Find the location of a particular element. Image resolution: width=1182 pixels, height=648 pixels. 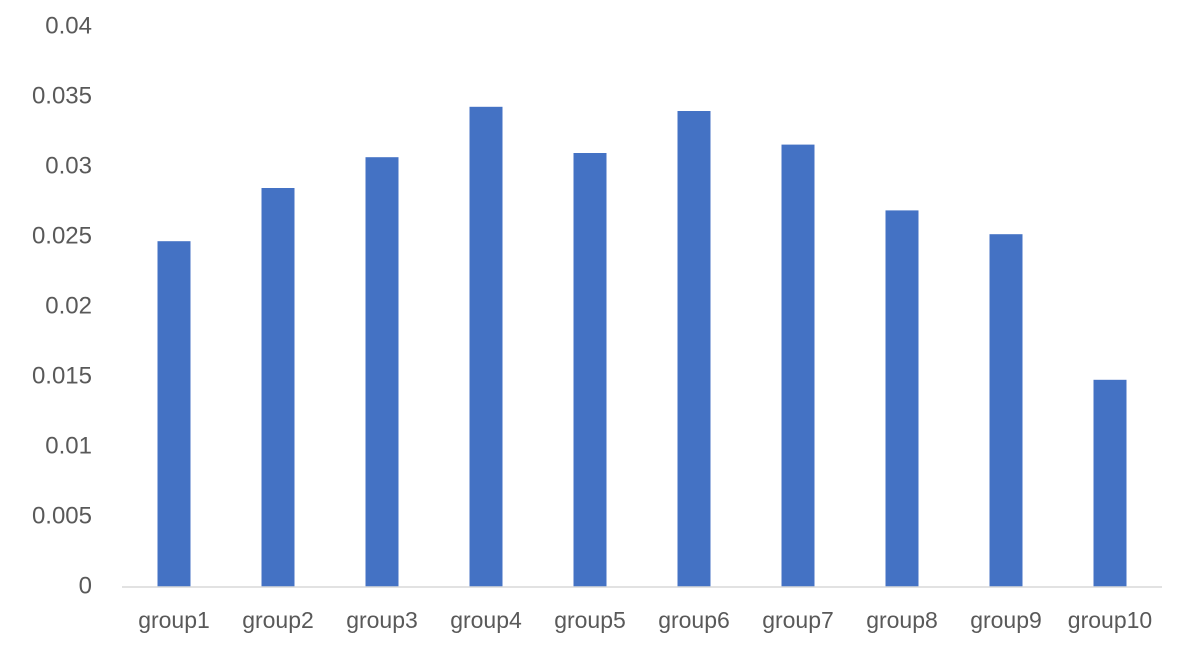

bar-group9 is located at coordinates (1006, 410).